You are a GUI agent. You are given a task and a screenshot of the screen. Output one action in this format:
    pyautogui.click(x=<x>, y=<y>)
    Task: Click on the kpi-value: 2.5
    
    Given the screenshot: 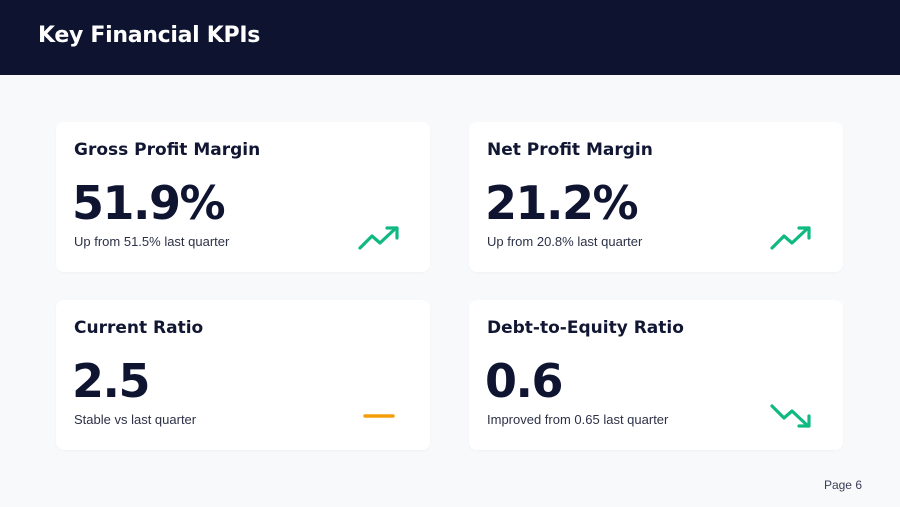 What is the action you would take?
    pyautogui.click(x=111, y=381)
    